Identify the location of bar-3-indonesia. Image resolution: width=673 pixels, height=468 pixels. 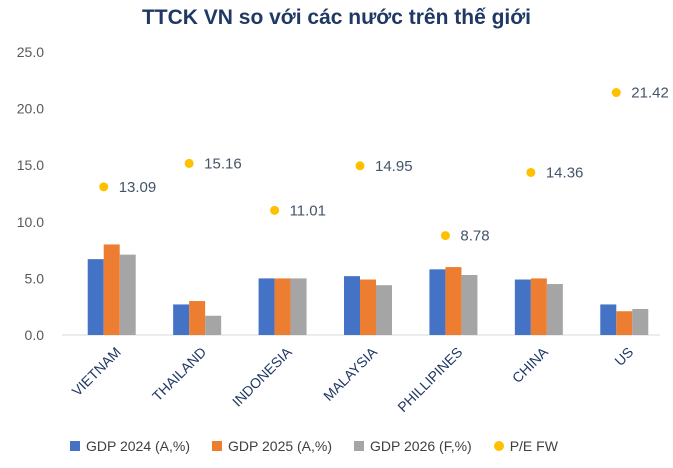
(298, 306).